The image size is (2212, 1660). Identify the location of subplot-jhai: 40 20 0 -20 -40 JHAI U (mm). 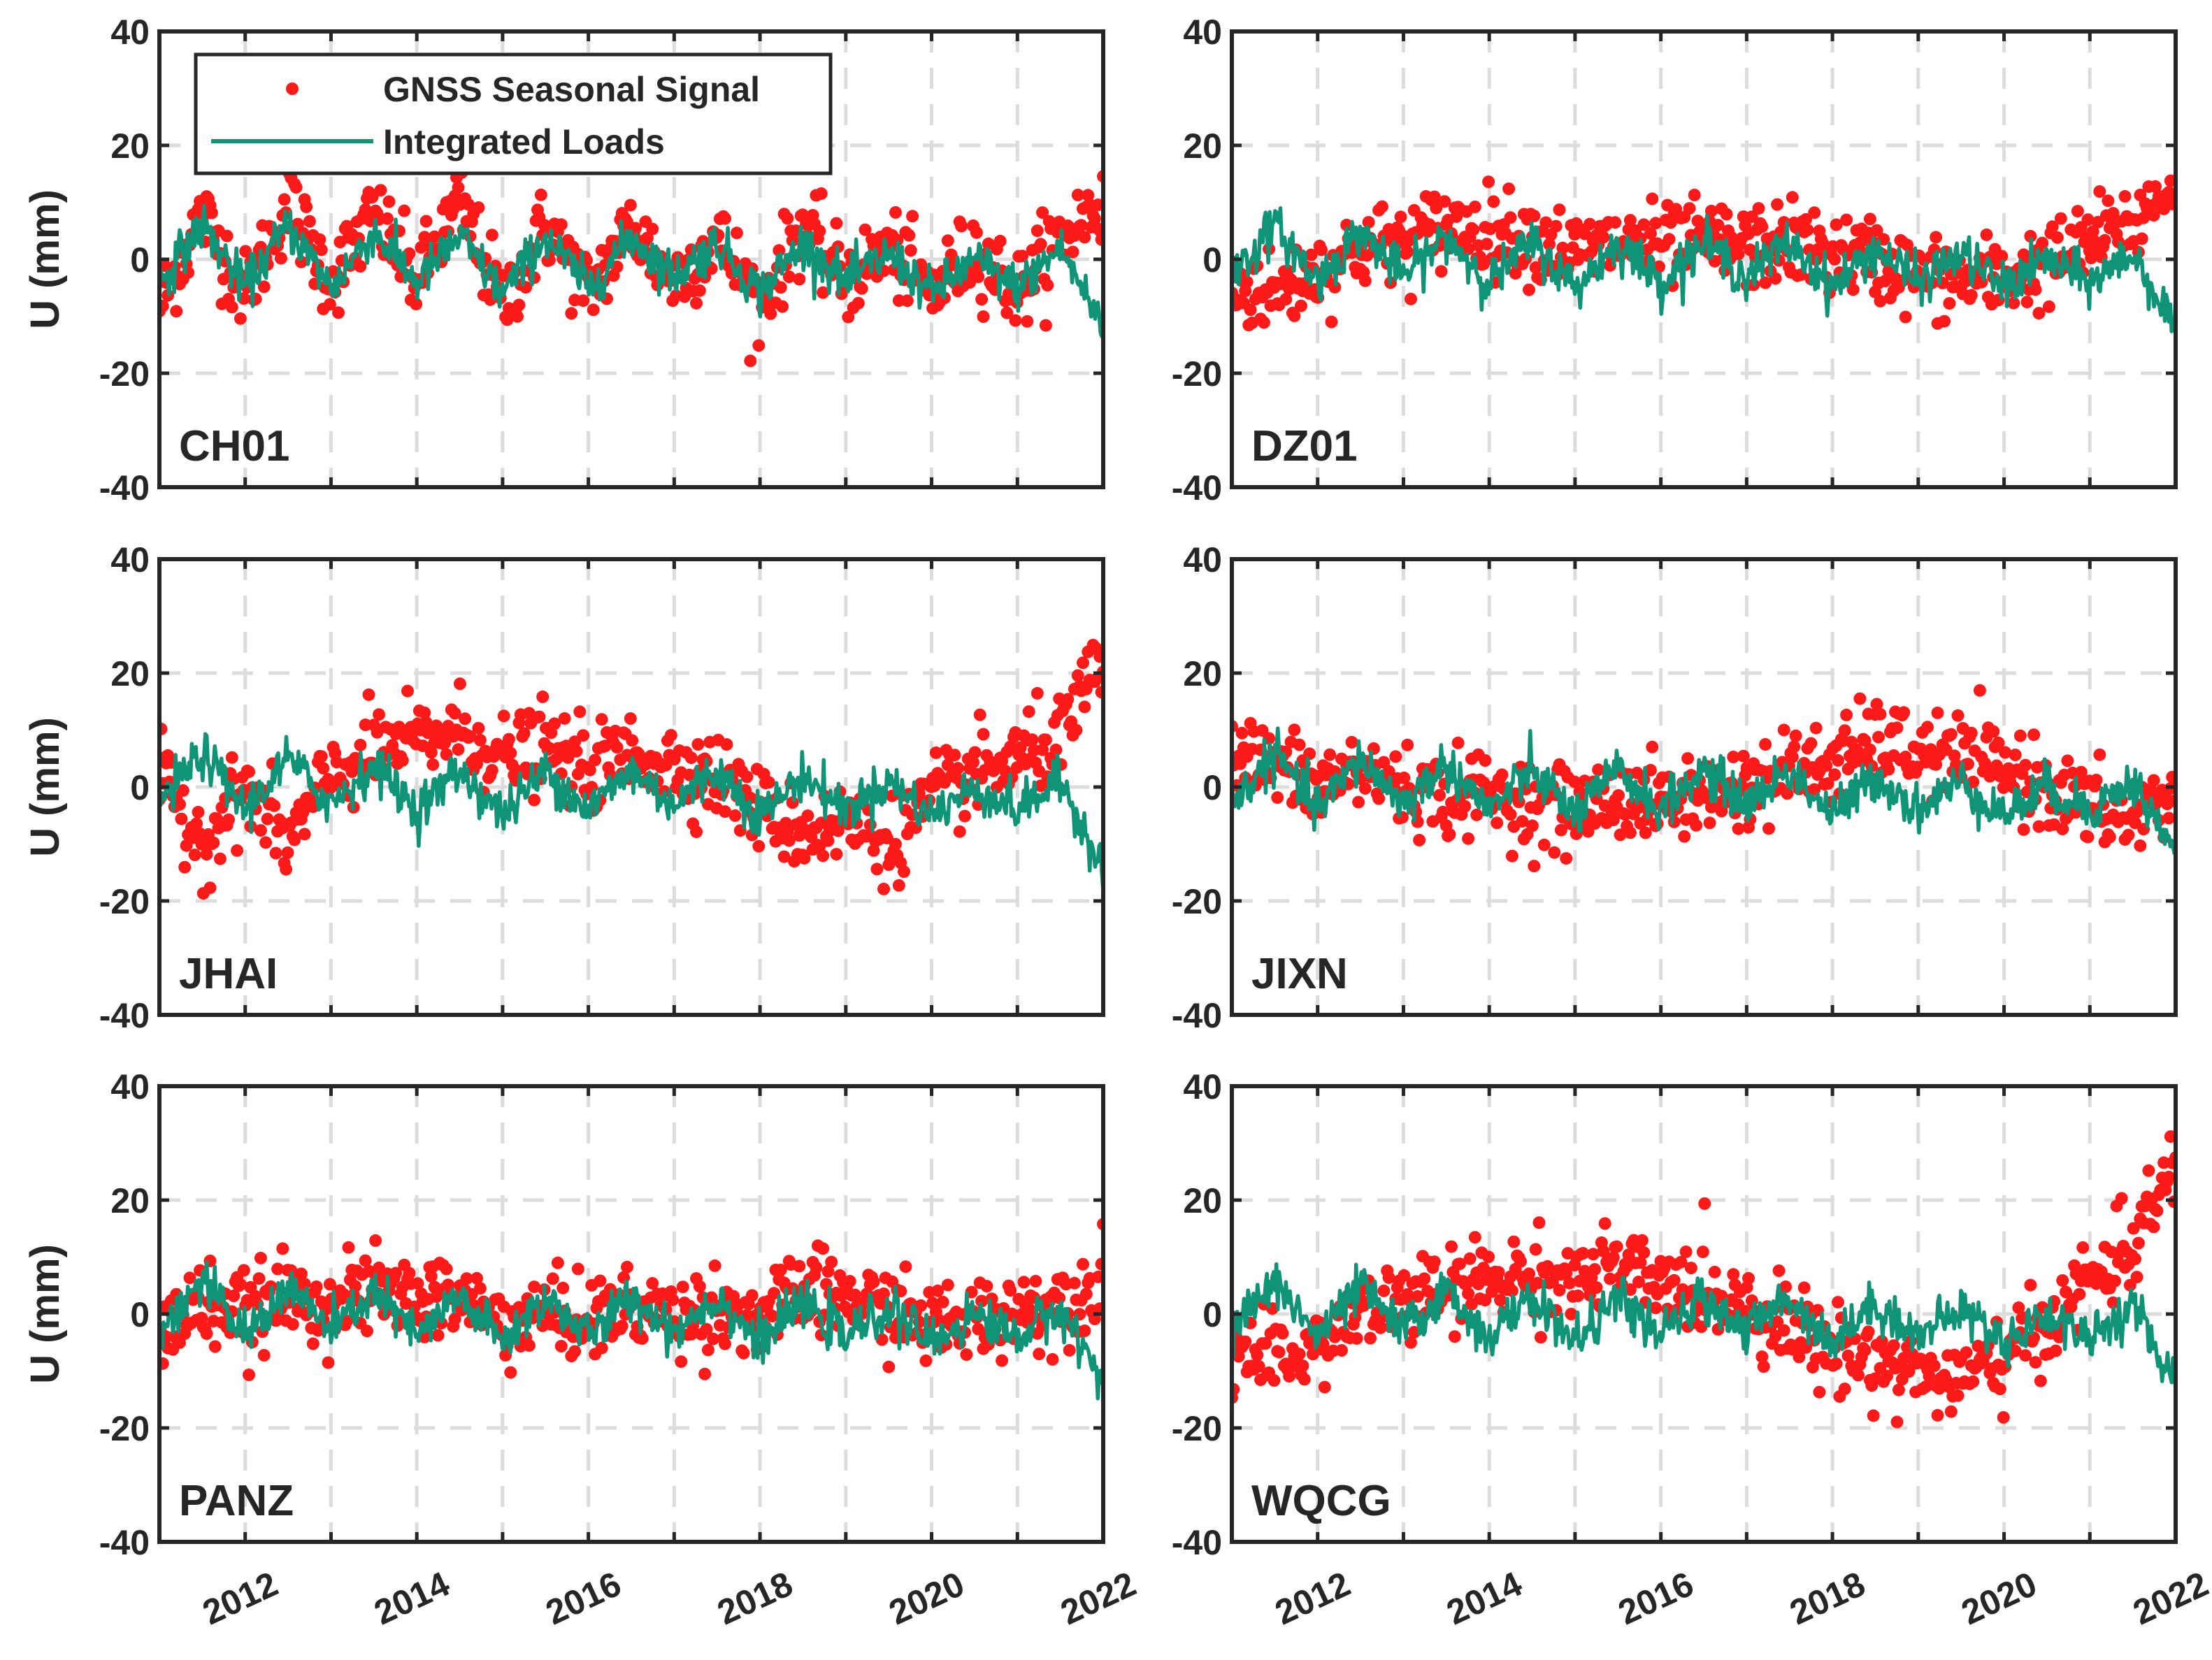
(563, 787).